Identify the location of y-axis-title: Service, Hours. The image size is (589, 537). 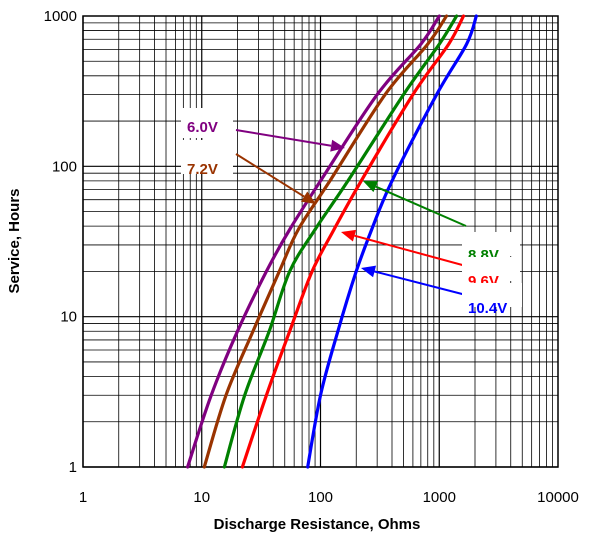
(14, 240).